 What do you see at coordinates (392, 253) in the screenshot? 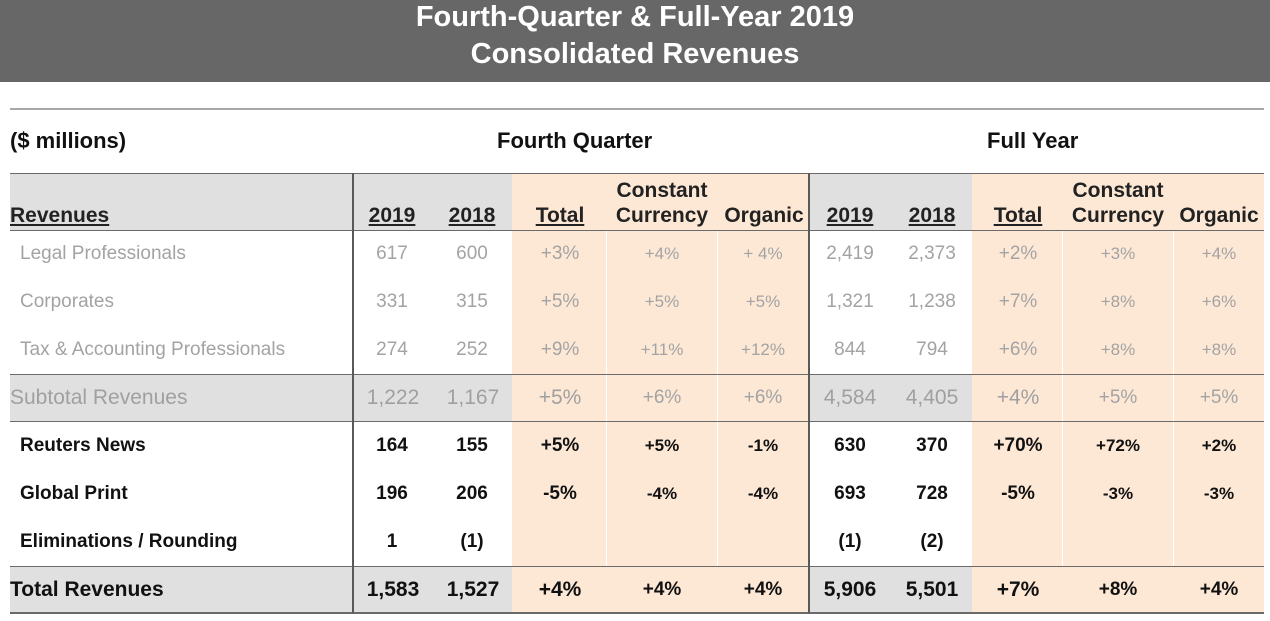
I see `table-cell: 617` at bounding box center [392, 253].